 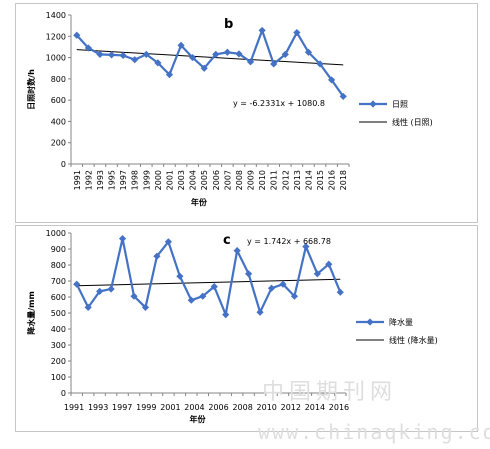 I want to click on b-legend-trend-label: 线性 (日照), so click(x=412, y=122).